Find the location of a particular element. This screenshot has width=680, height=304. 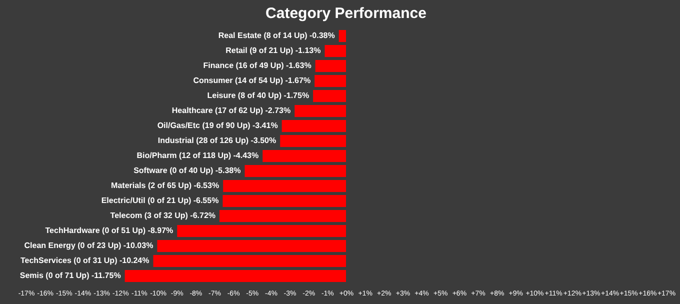

y-tick-label: TechServices (0 of 31 Up) -10.24% is located at coordinates (85, 260).